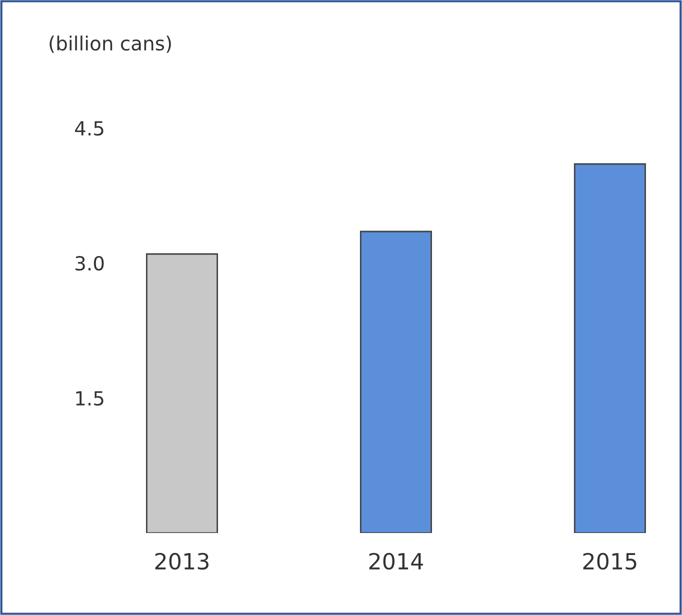  What do you see at coordinates (609, 561) in the screenshot?
I see `x-tick-label: 2015` at bounding box center [609, 561].